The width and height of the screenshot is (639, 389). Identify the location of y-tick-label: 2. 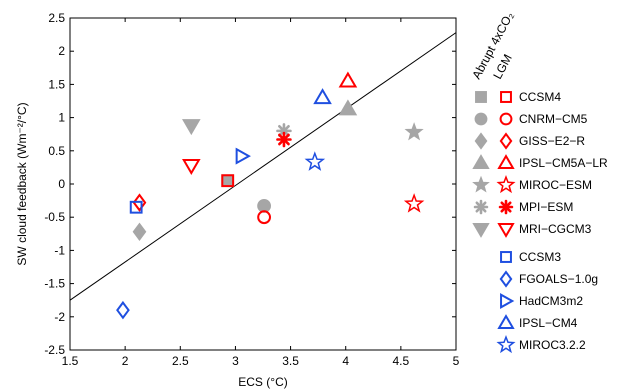
(61, 51).